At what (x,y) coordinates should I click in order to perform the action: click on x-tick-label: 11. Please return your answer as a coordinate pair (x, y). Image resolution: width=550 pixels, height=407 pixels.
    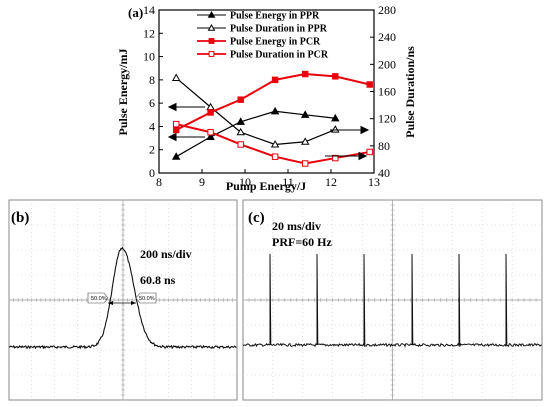
    Looking at the image, I should click on (288, 182).